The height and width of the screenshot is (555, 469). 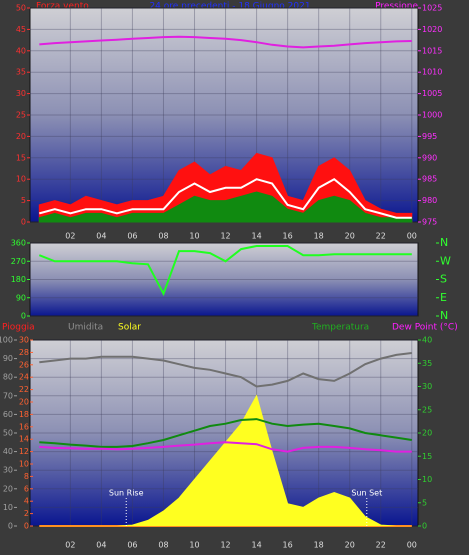 I want to click on tick-label: 18, so click(x=24, y=414).